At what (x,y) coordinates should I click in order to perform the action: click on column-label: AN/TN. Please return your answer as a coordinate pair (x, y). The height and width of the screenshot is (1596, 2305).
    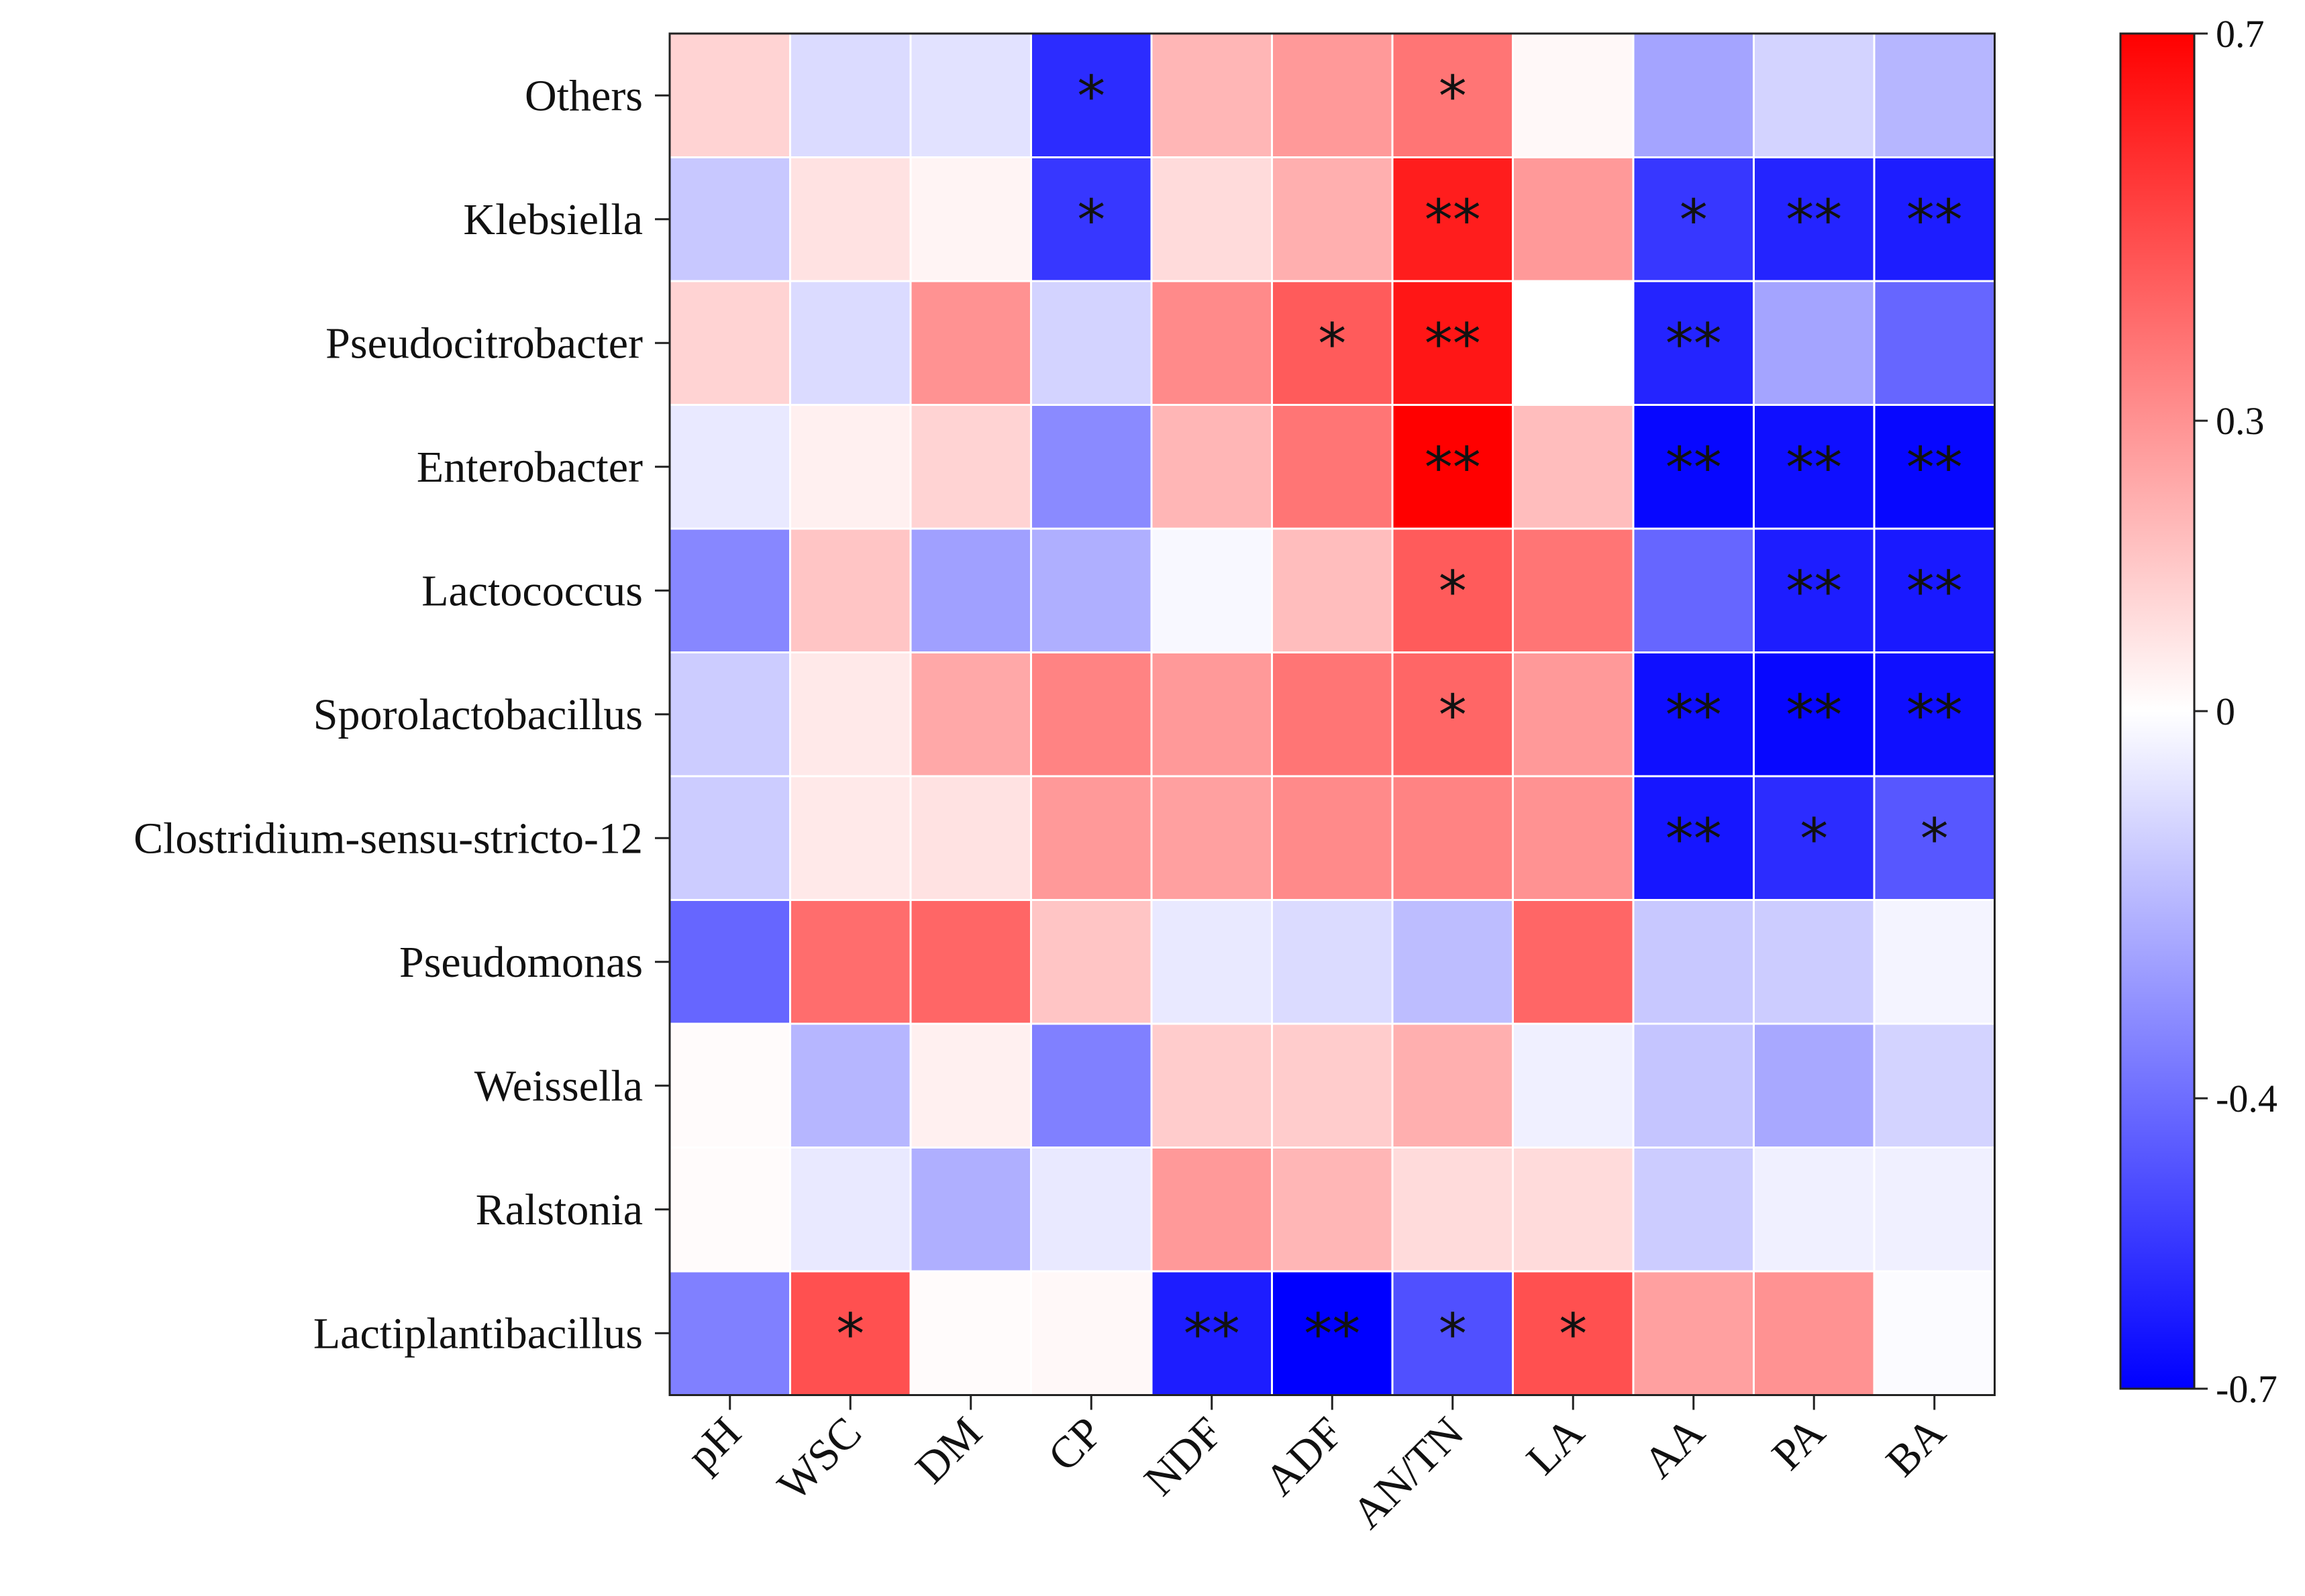
    Looking at the image, I should click on (1408, 1472).